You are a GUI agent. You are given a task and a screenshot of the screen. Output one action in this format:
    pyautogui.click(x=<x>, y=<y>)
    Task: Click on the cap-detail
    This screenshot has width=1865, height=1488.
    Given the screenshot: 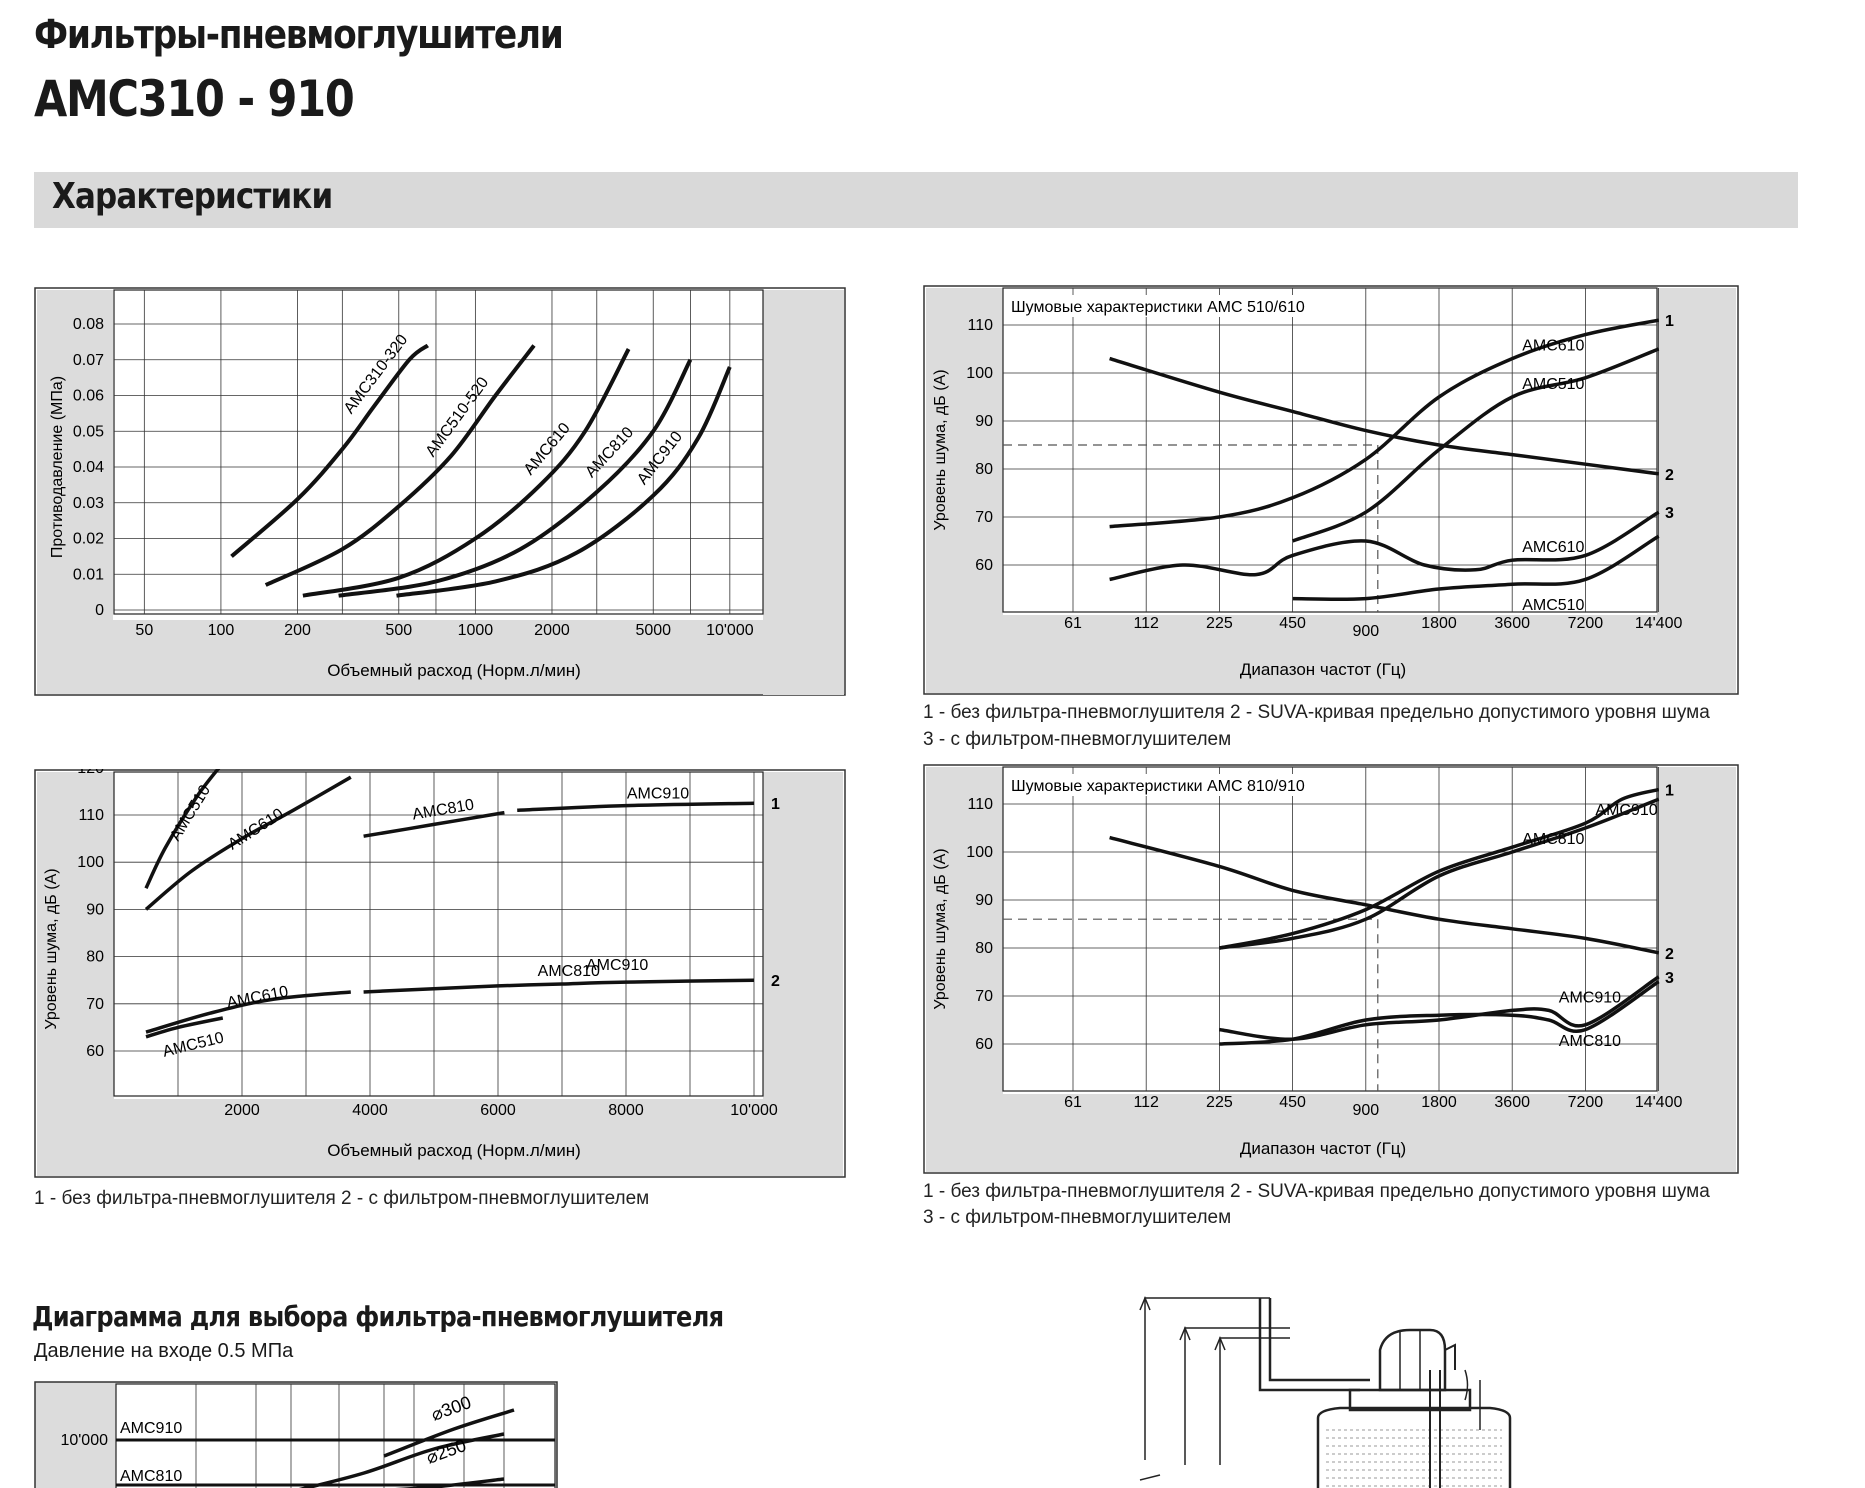 What is the action you would take?
    pyautogui.click(x=1410, y=1360)
    